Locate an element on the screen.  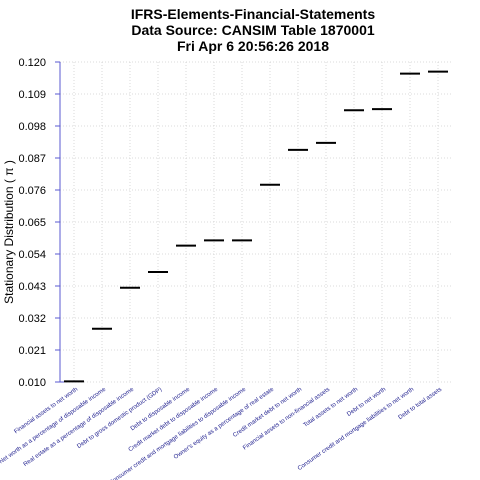
chart-title-line-3: Fri Apr 6 20:56:26 2018 is located at coordinates (253, 46).